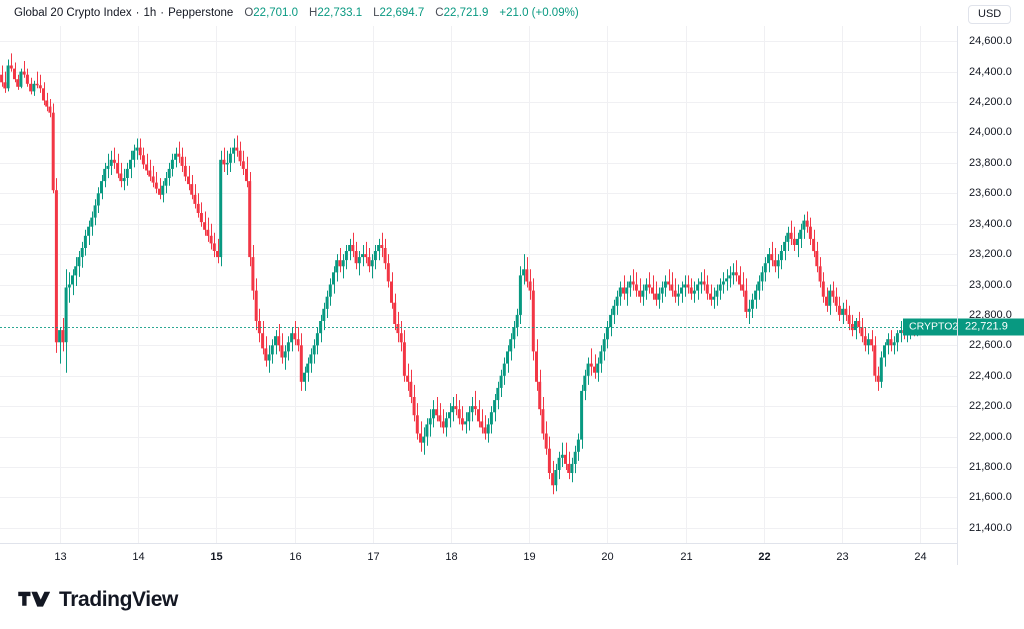  Describe the element at coordinates (150, 13) in the screenshot. I see `interval-label: 1h` at that location.